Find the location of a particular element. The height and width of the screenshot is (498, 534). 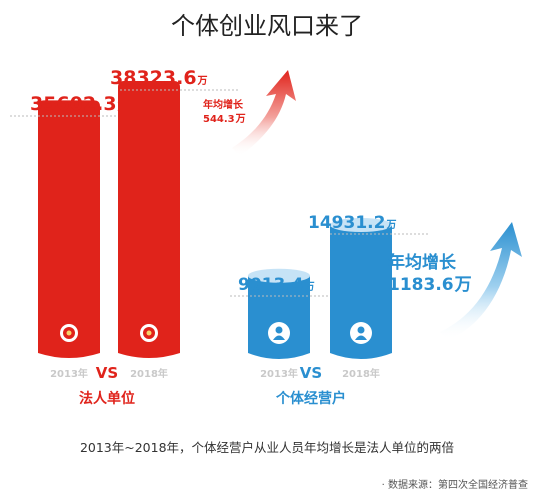

individual-business-bar-2013 is located at coordinates (279, 317).